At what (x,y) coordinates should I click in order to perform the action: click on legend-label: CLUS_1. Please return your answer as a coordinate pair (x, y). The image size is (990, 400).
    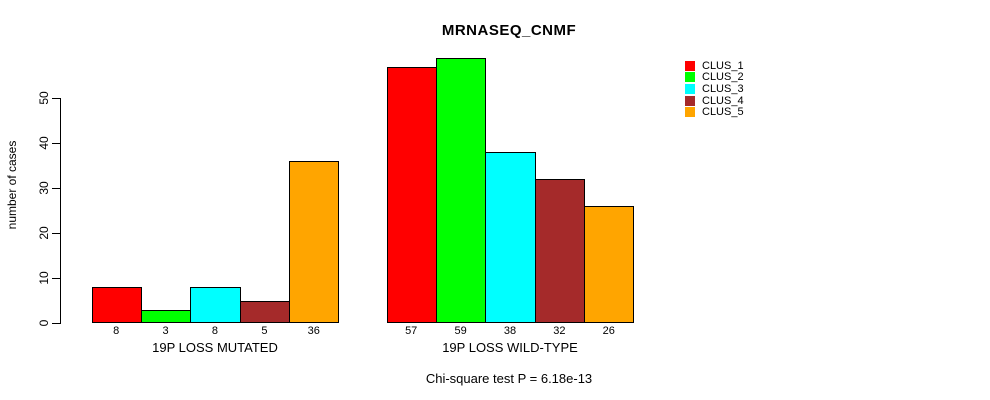
    Looking at the image, I should click on (723, 65).